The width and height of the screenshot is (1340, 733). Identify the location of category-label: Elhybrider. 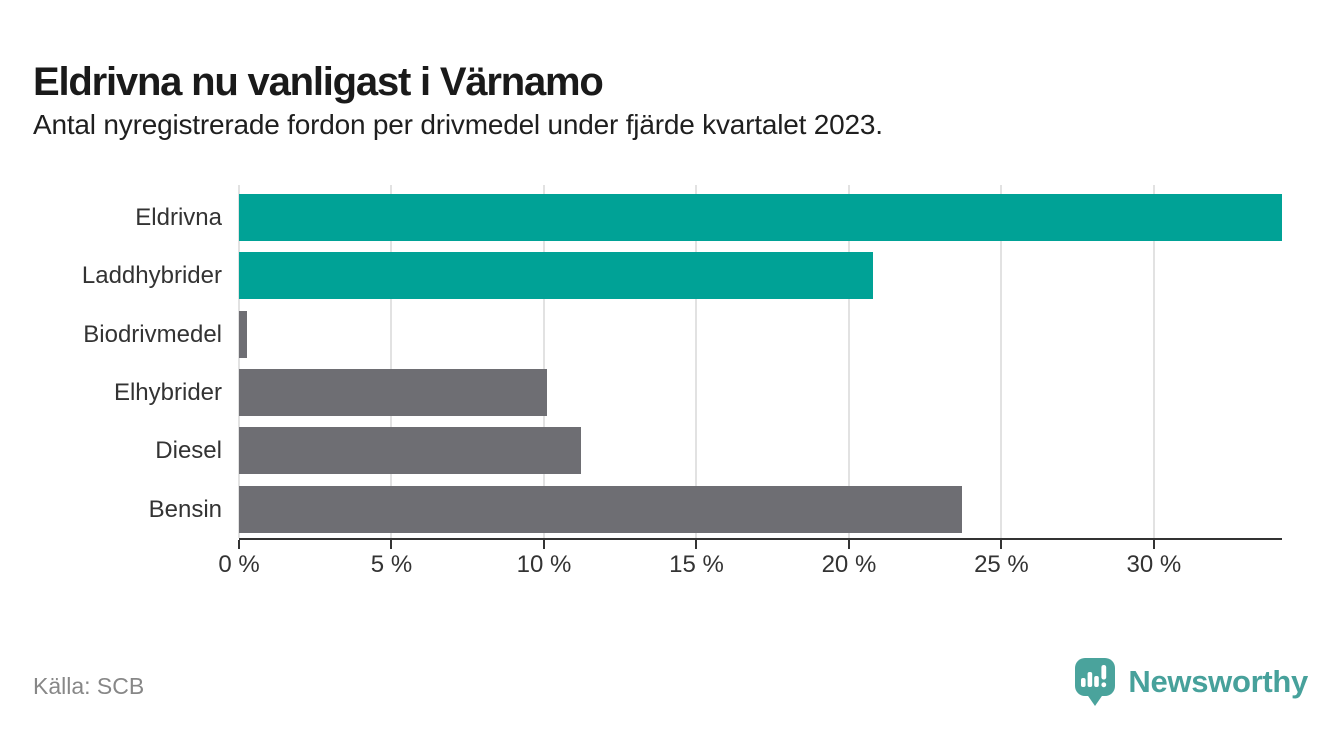
(167, 392).